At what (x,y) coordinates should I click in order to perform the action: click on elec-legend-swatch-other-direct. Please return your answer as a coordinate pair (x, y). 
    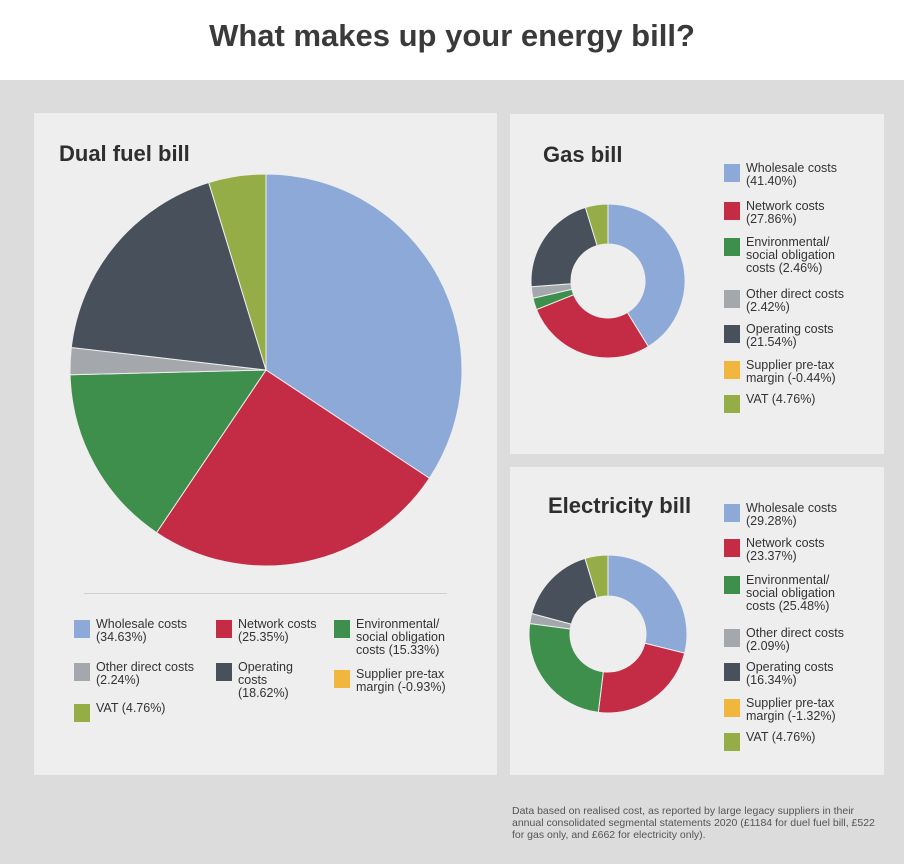
    Looking at the image, I should click on (732, 638).